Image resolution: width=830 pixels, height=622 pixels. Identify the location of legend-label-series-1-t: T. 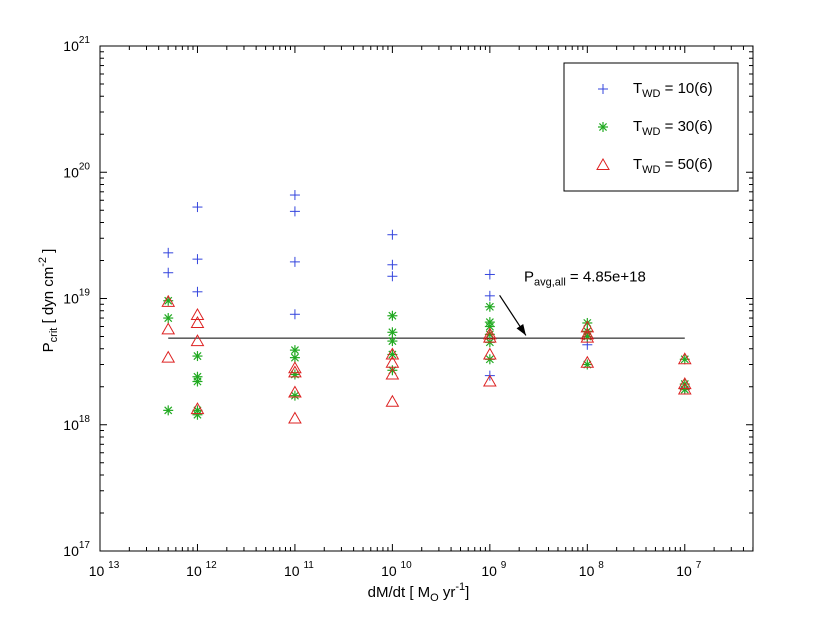
(637, 88).